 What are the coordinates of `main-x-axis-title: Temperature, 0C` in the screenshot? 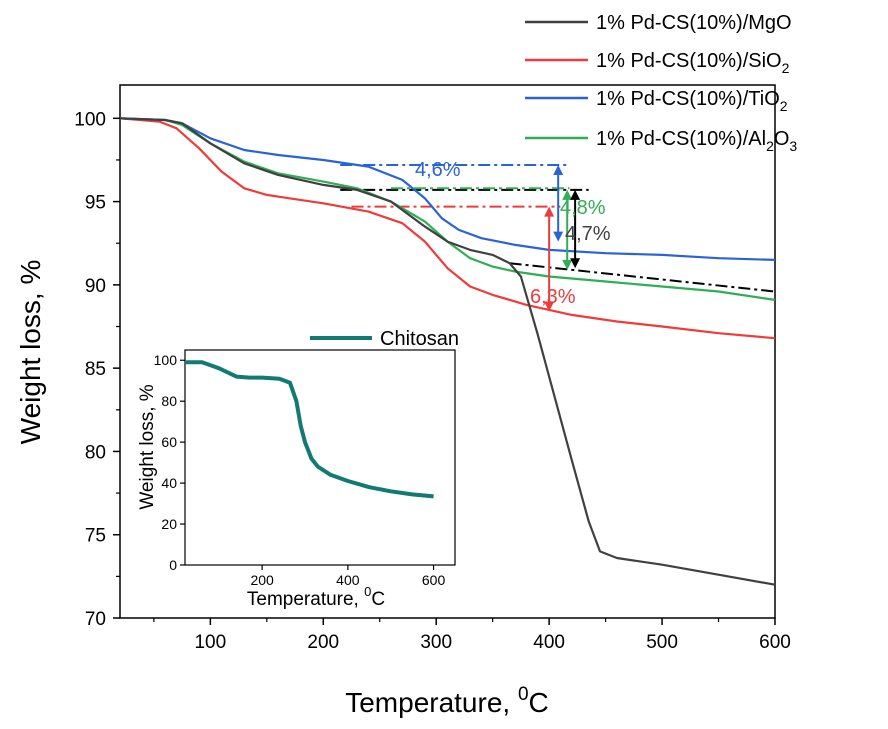 It's located at (447, 701).